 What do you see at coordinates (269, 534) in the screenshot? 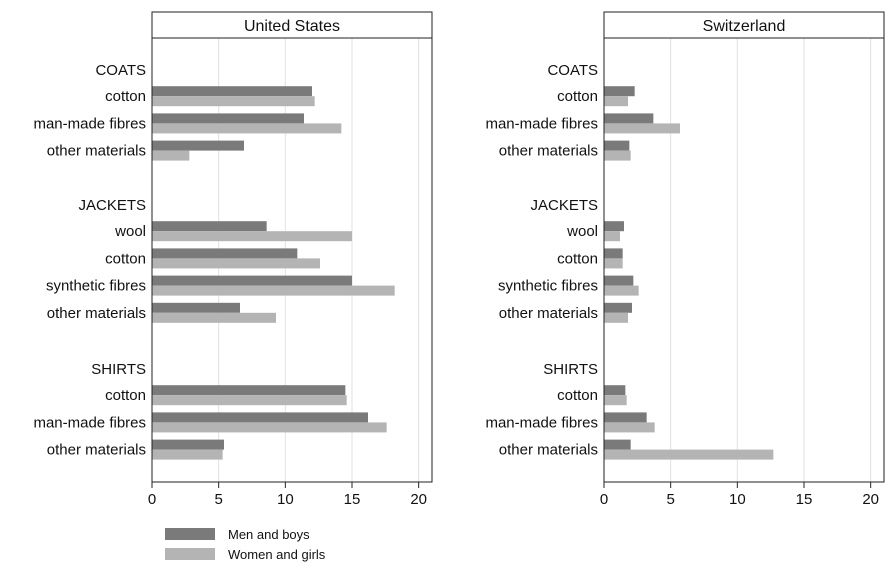
I see `legend-label: Men and boys` at bounding box center [269, 534].